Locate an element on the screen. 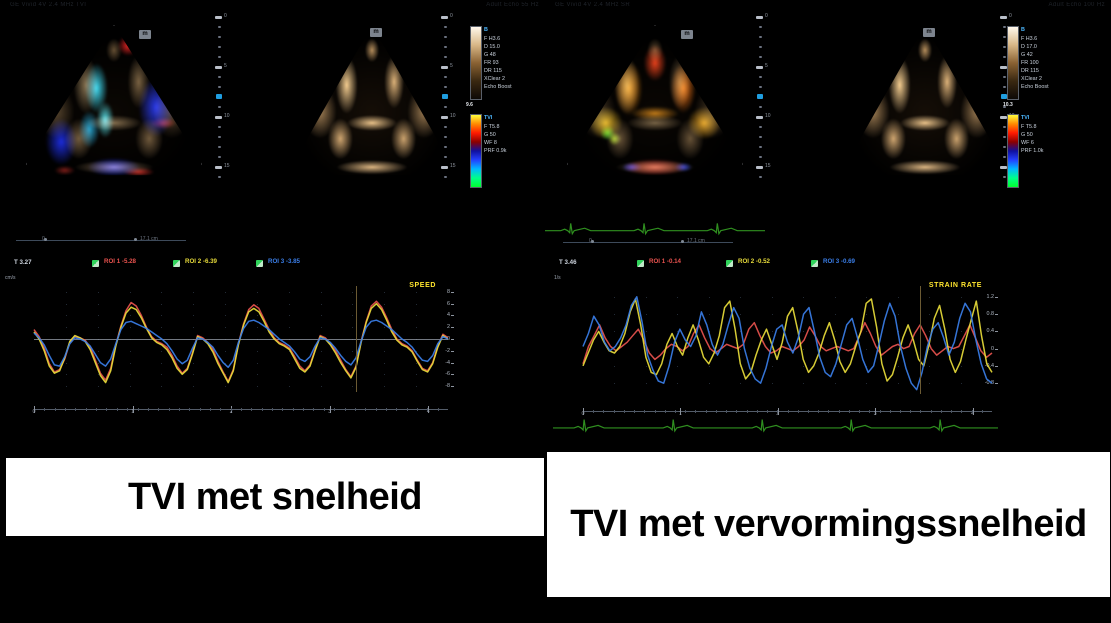  time-axis-left: 0 1 2 3 4 is located at coordinates (229, 410).